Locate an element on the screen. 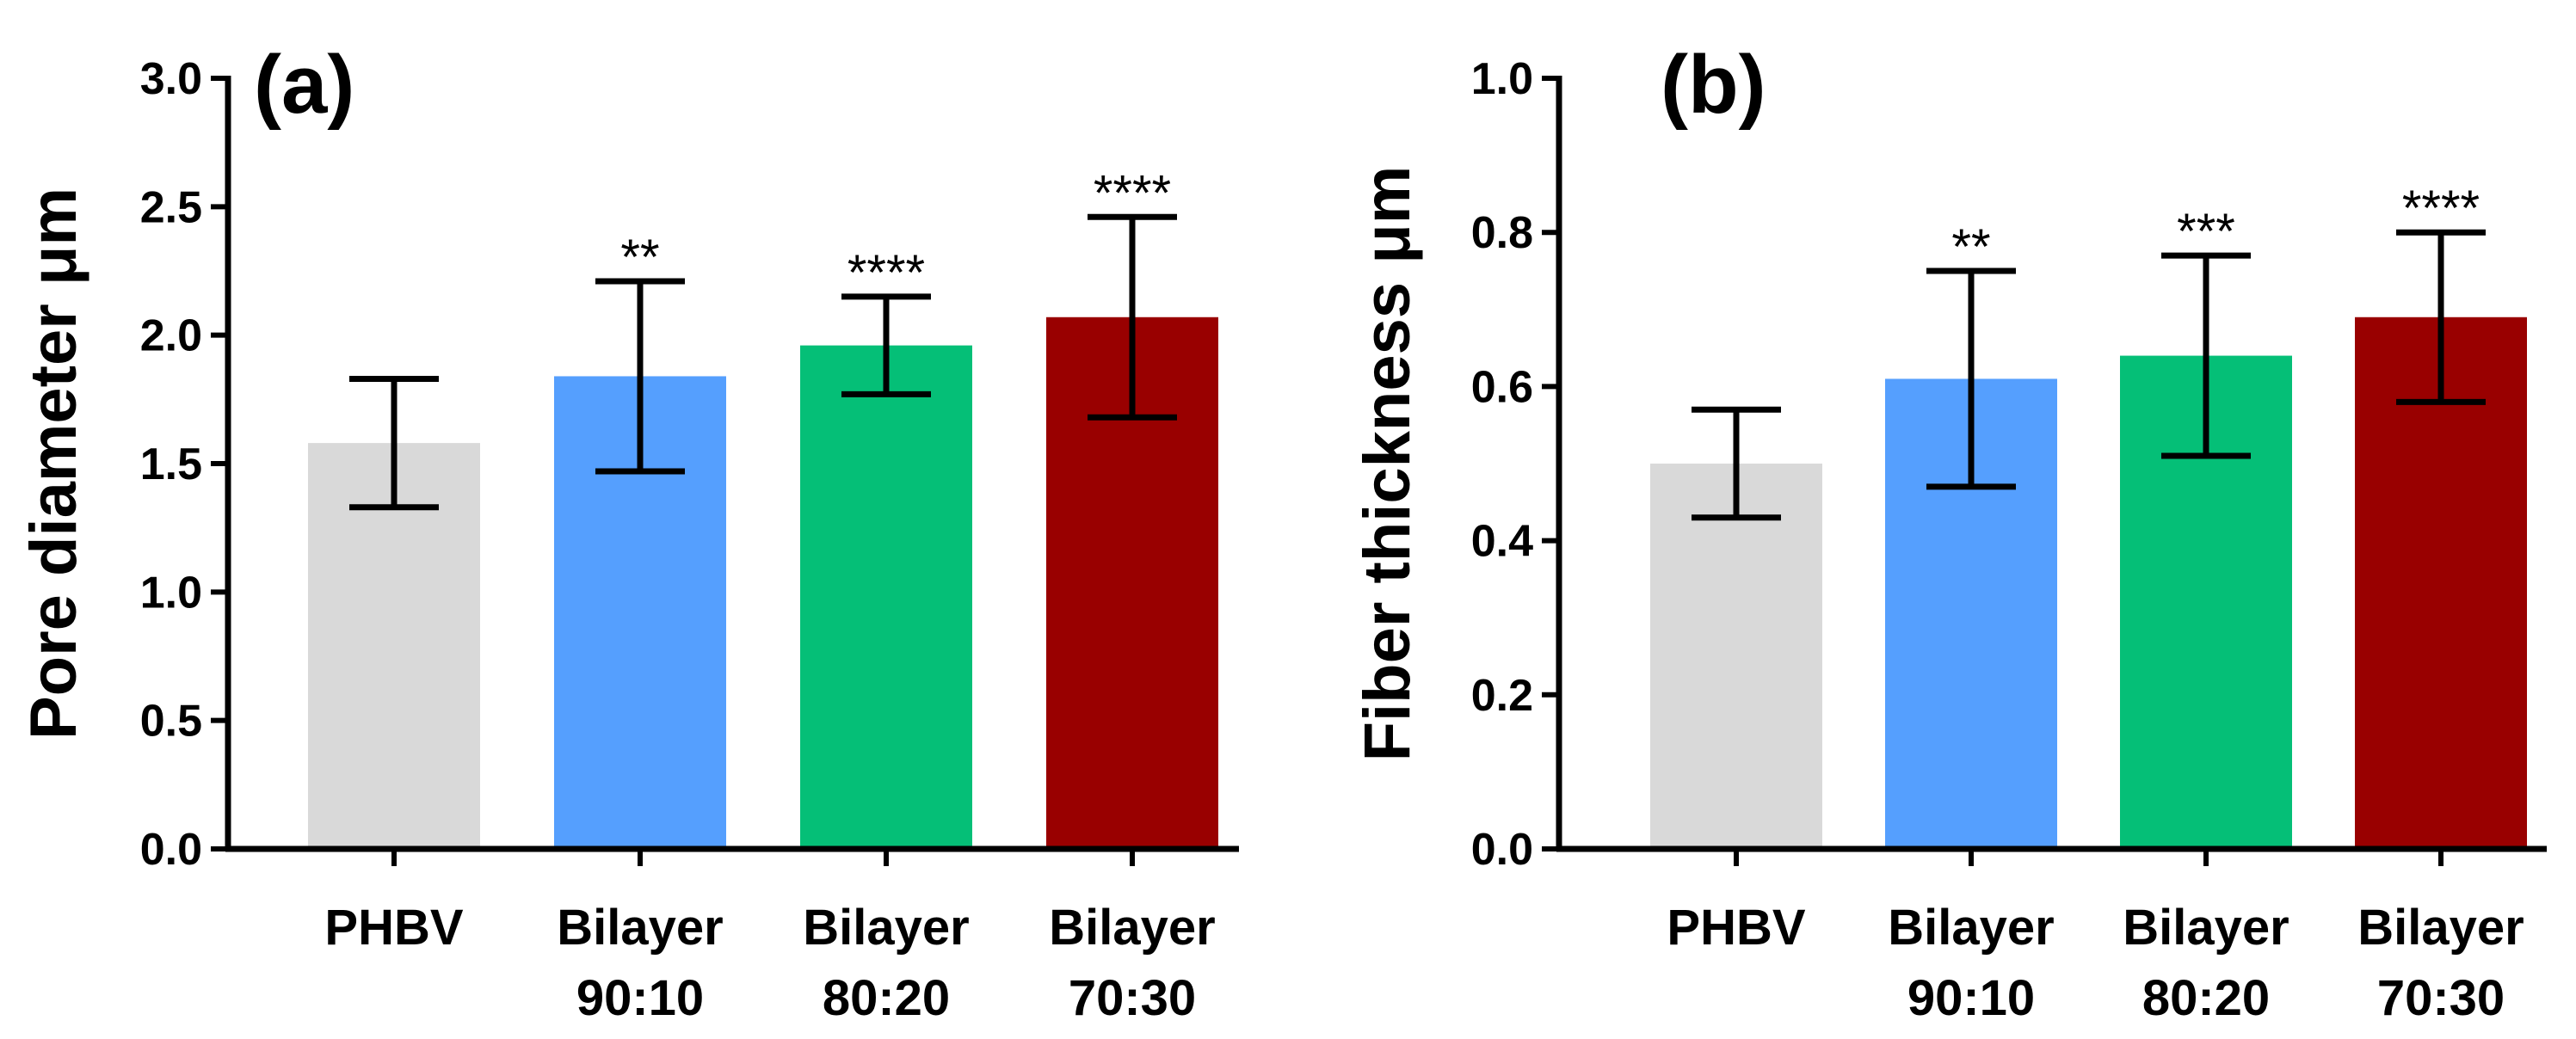 The height and width of the screenshot is (1039, 2576). y-tick-label-2: 0.4 is located at coordinates (1502, 542).